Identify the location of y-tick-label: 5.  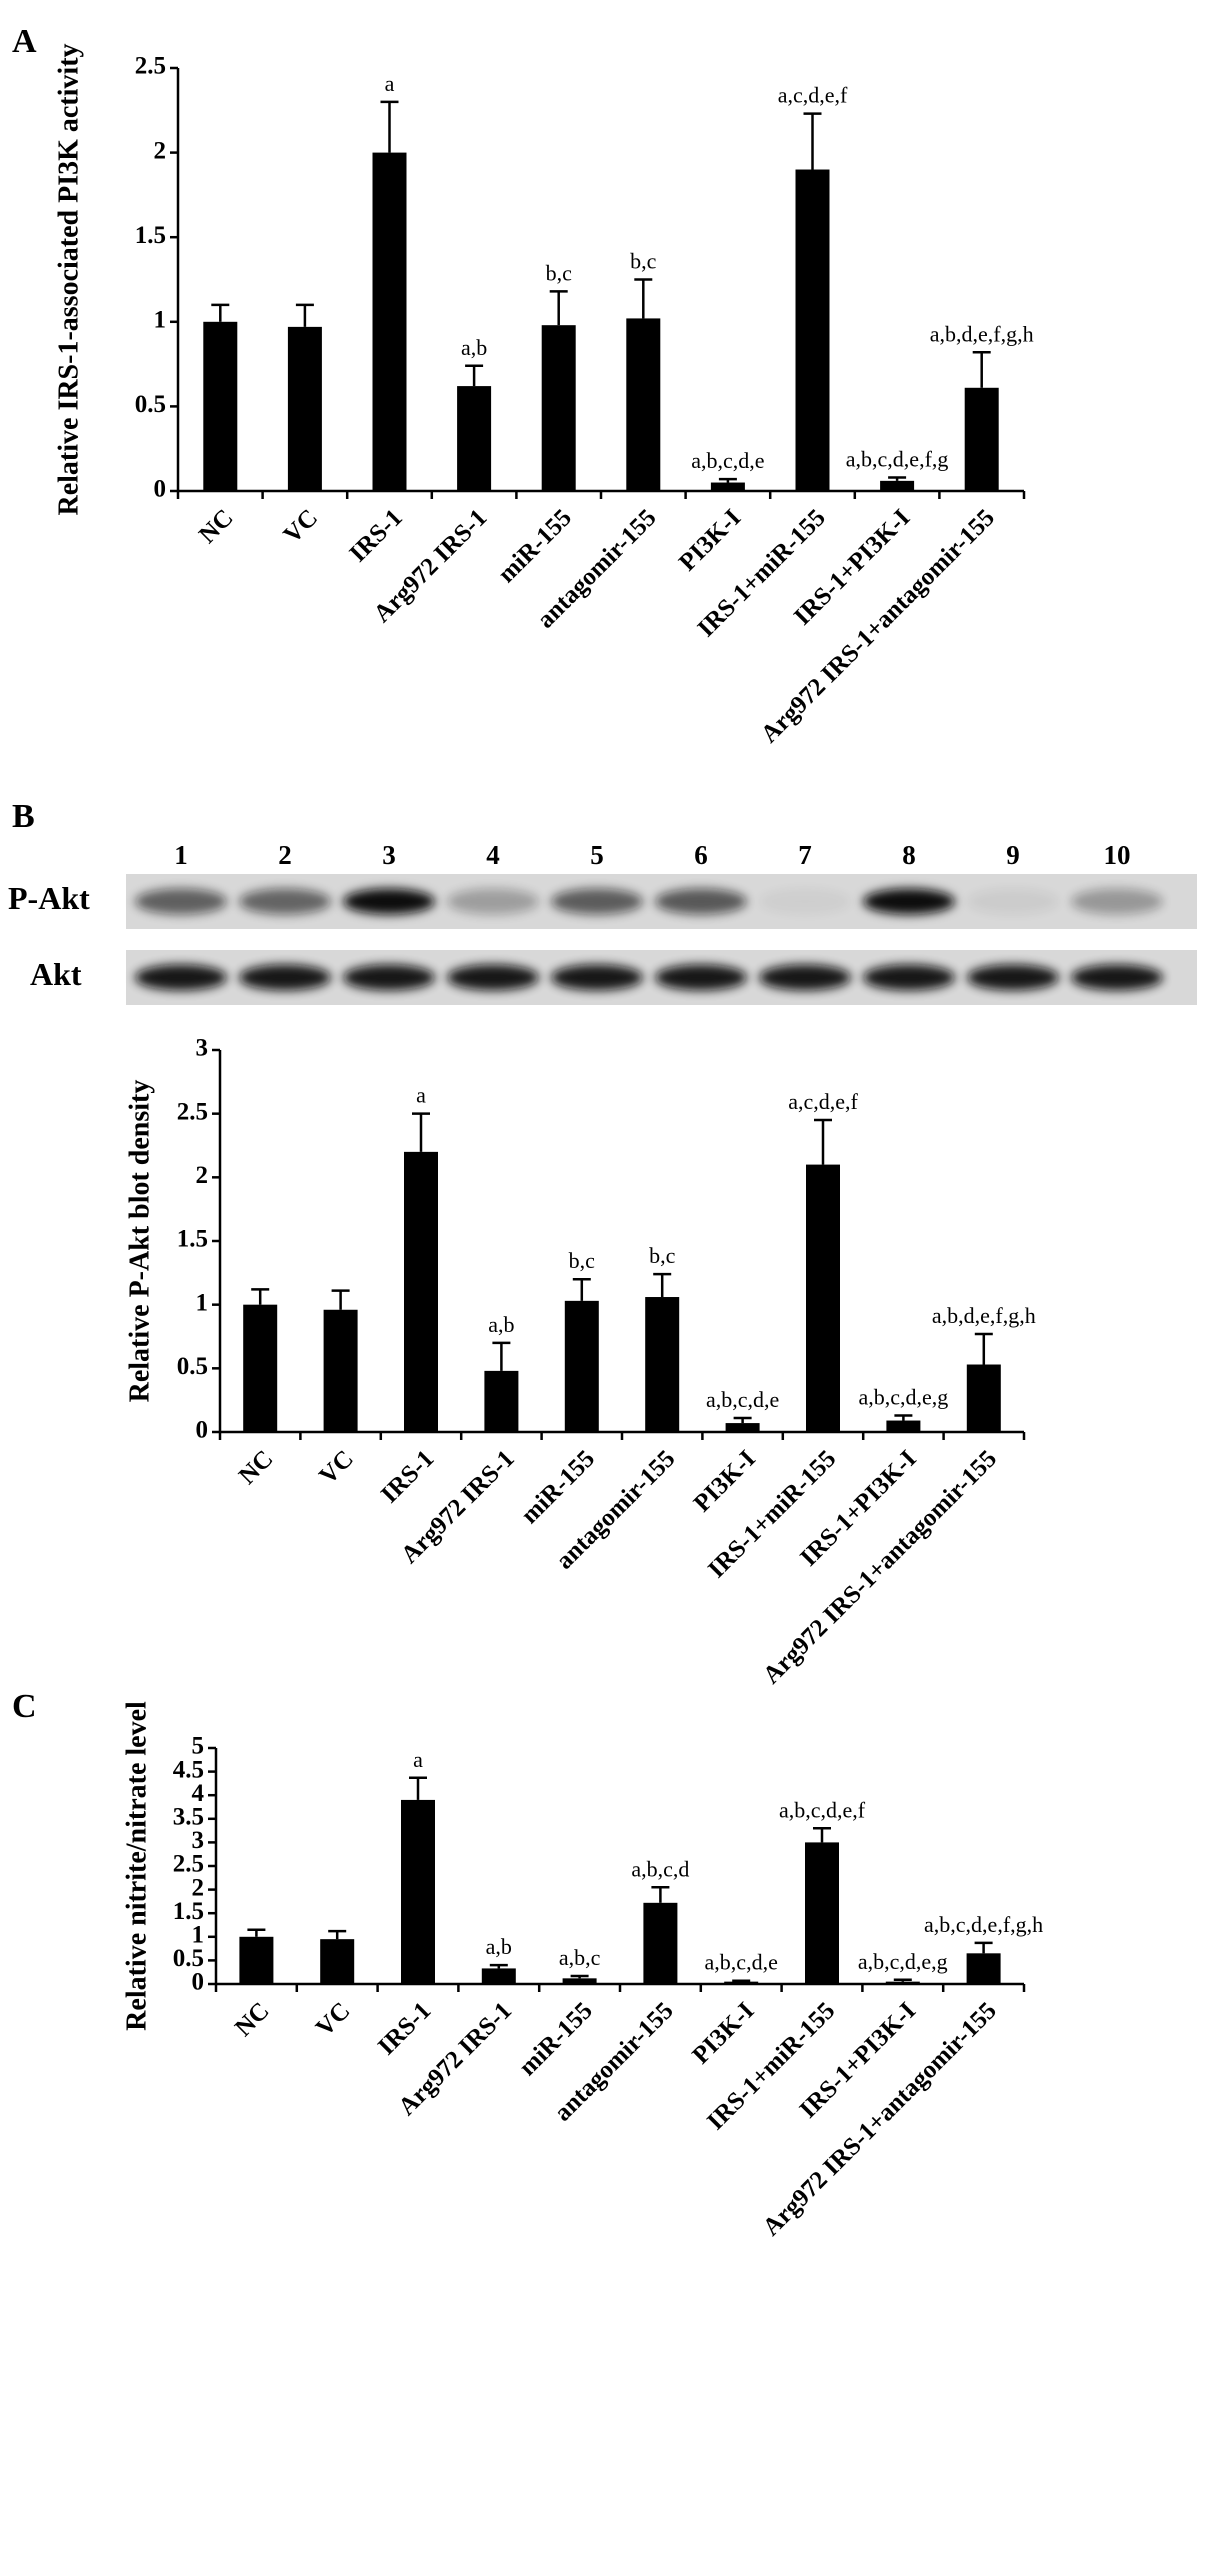
(198, 1746).